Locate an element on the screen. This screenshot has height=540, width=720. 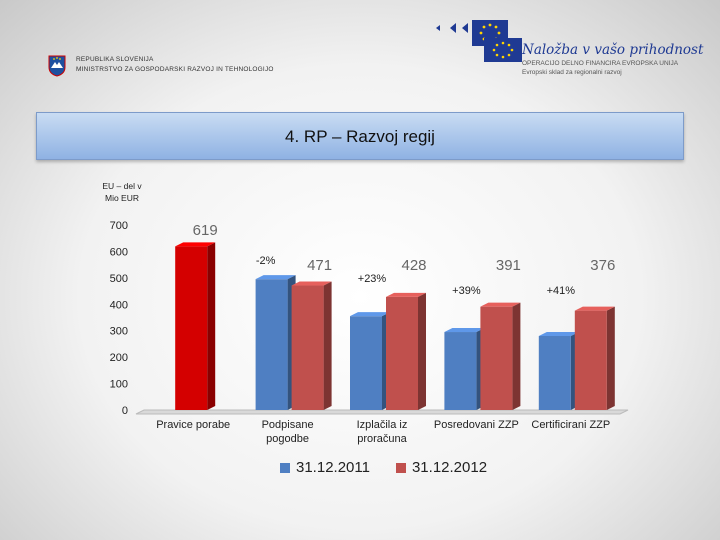
y-tick-label: 400 is located at coordinates (119, 305).